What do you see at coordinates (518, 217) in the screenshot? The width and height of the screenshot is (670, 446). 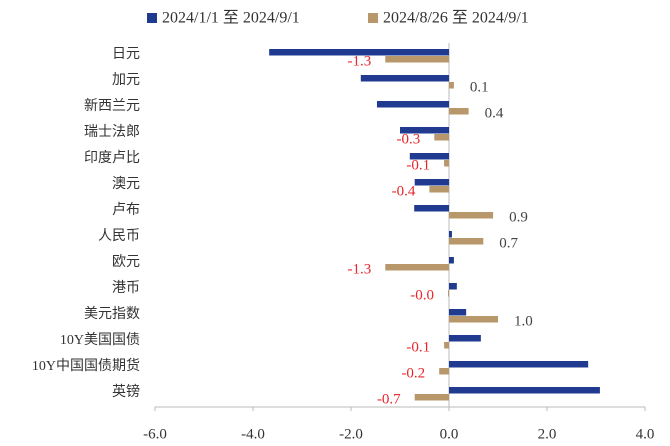 I see `value-label: 0.9` at bounding box center [518, 217].